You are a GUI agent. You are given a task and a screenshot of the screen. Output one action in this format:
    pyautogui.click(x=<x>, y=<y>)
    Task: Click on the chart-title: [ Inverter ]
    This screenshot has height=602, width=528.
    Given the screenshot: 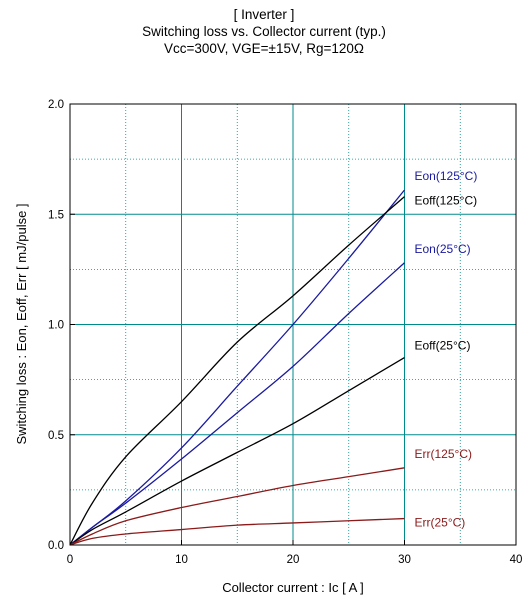 What is the action you would take?
    pyautogui.click(x=264, y=14)
    